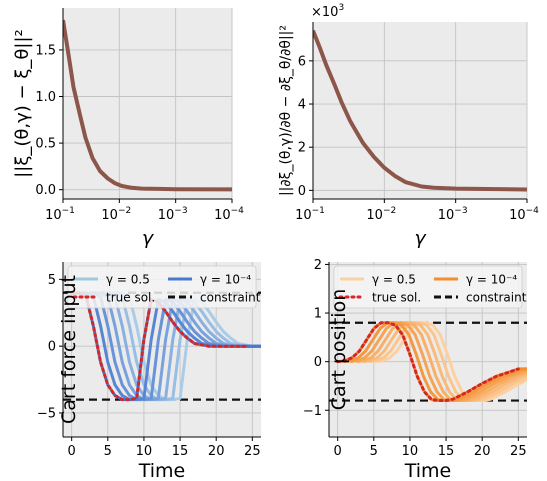  I want to click on y-tick-label: 4, so click(302, 105).